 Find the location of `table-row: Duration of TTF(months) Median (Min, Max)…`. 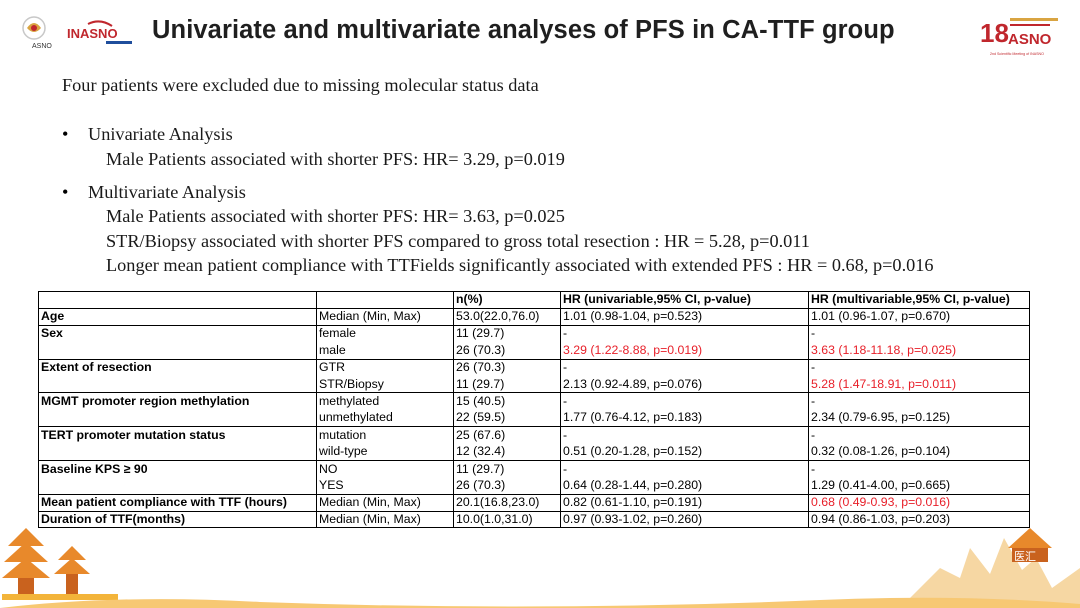

table-row: Duration of TTF(months) Median (Min, Max)… is located at coordinates (534, 519).